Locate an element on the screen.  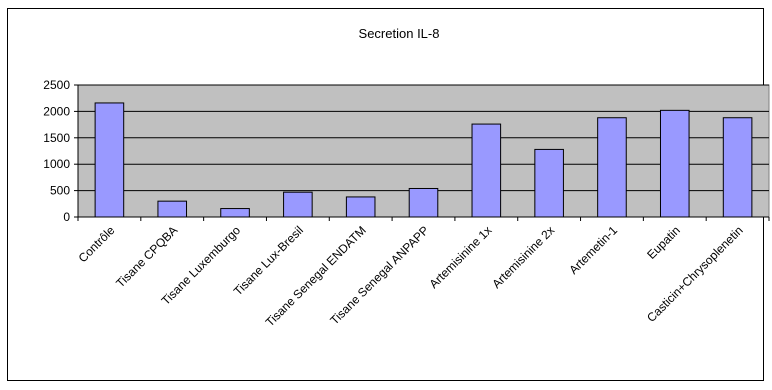
x-tick-label: Tisane CPQBA is located at coordinates (146, 256).